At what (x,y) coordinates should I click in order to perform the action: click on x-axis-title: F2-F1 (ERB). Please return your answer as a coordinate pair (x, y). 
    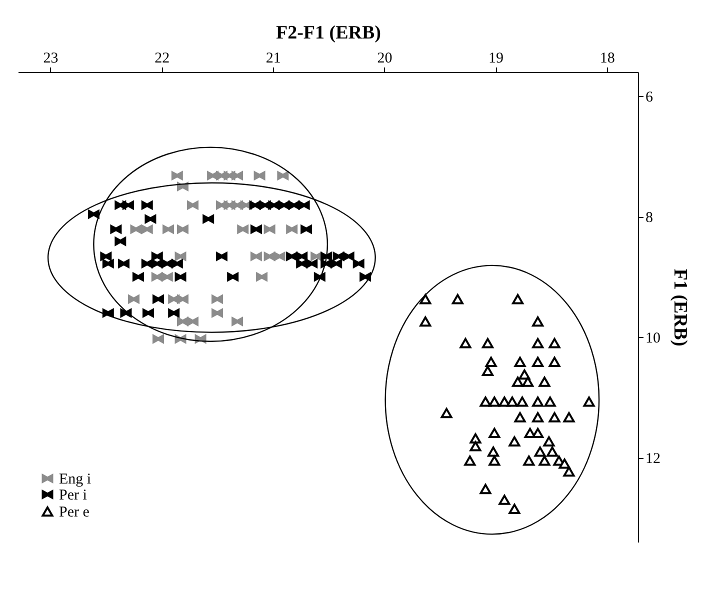
    Looking at the image, I should click on (329, 33).